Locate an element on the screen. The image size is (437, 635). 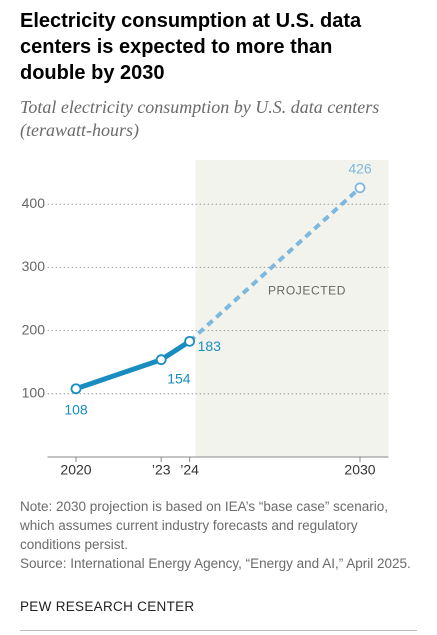
data-label: 108 is located at coordinates (76, 409).